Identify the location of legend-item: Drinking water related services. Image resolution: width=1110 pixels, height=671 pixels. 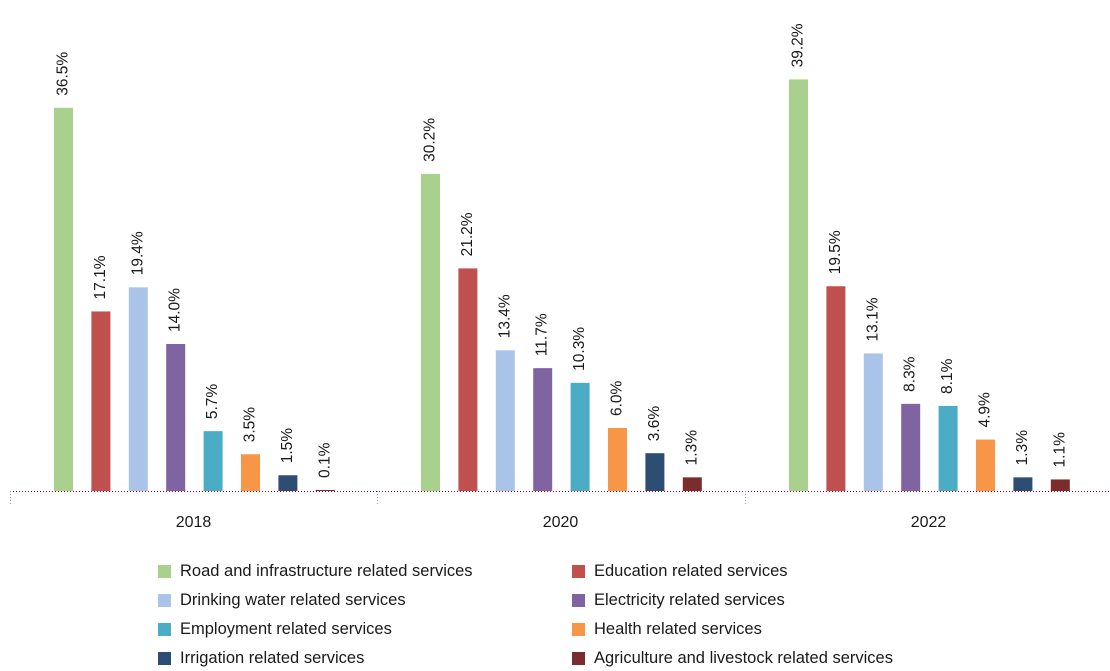
(282, 600).